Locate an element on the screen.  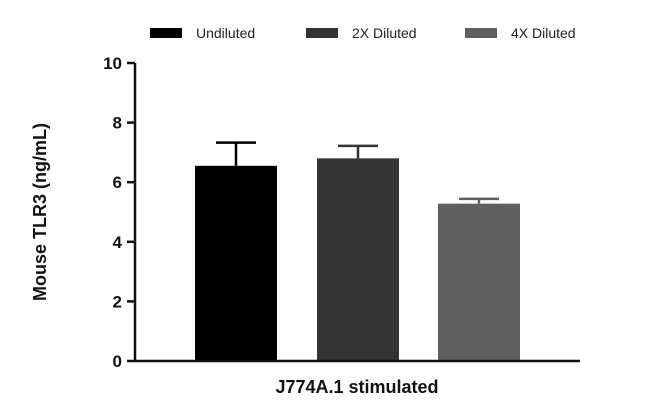
legend: Undiluted 2X Diluted 4X Diluted is located at coordinates (363, 33).